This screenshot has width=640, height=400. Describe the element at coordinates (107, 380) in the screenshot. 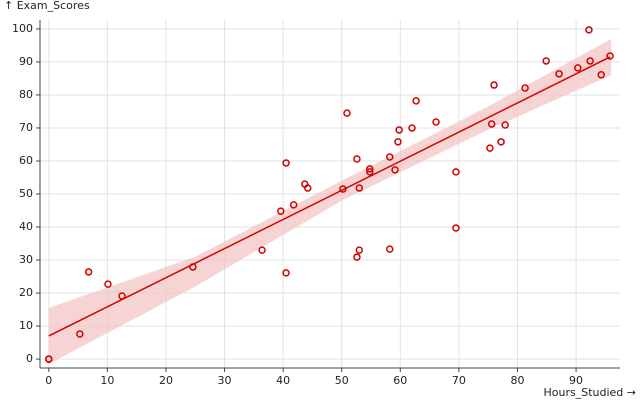

I see `x-tick-label: 10` at that location.